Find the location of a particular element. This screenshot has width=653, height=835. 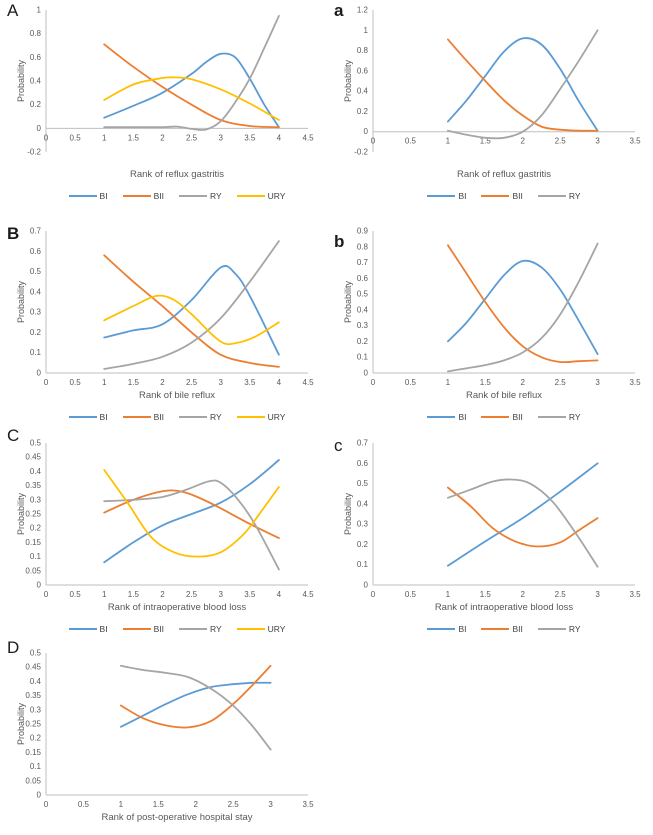

panel-label-D: D is located at coordinates (13, 647).